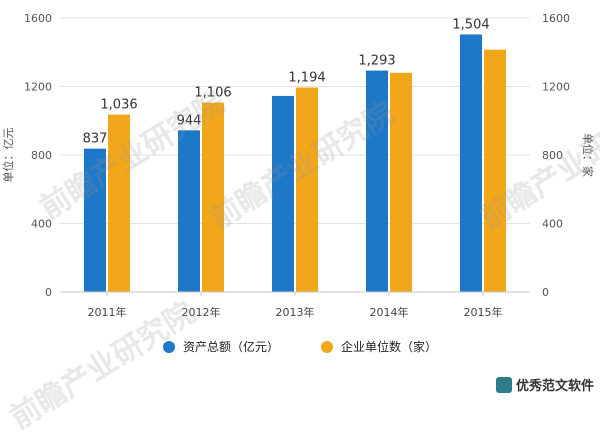 This screenshot has width=600, height=437. I want to click on brand-text: 优秀范文软件, so click(554, 386).